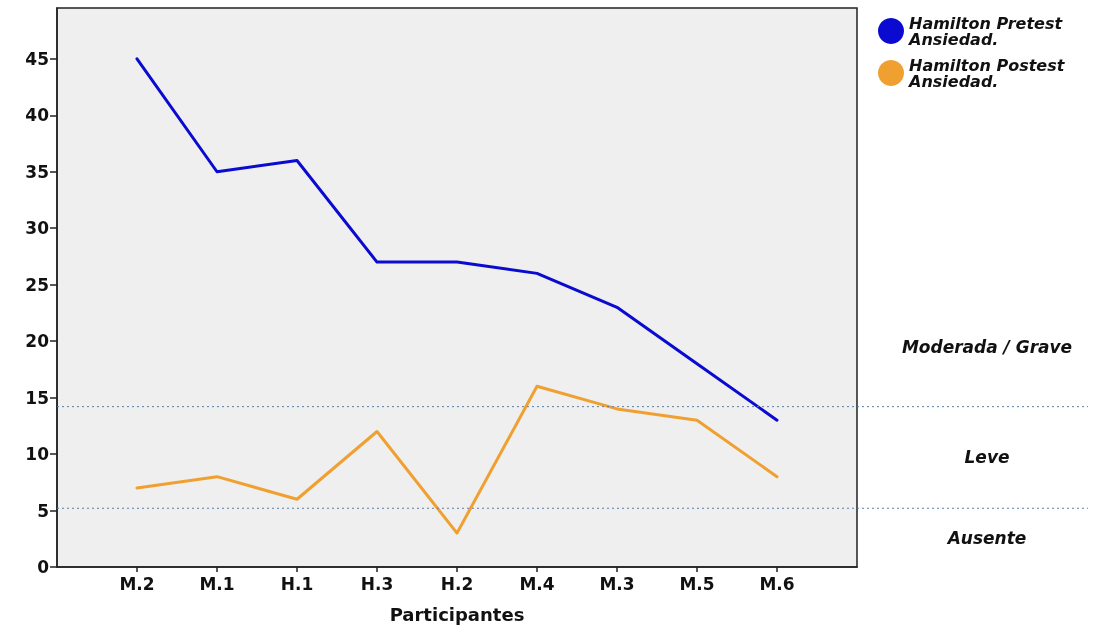  I want to click on text: Moderada / Grave, so click(987, 346).